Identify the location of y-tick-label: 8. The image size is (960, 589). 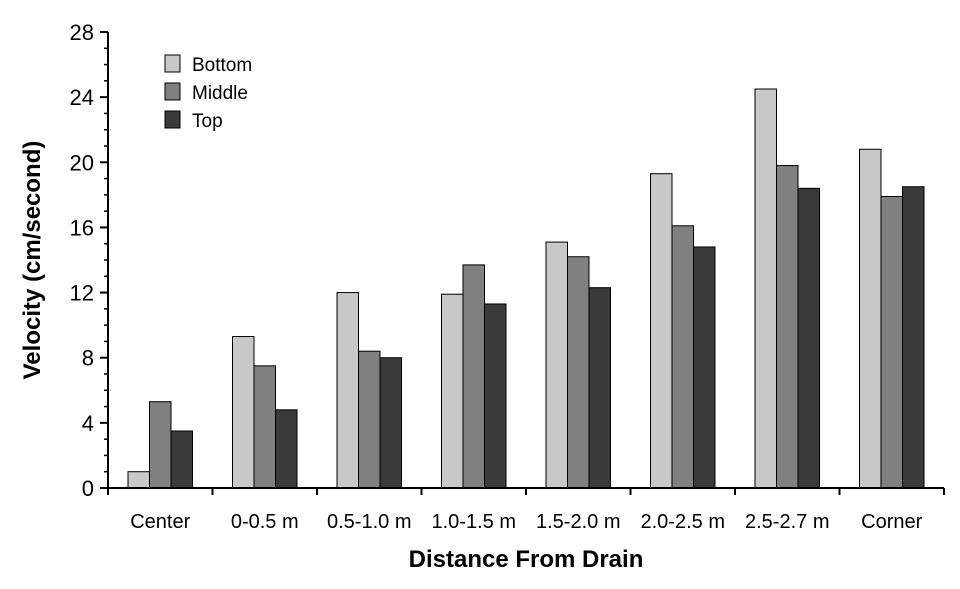
(88, 358).